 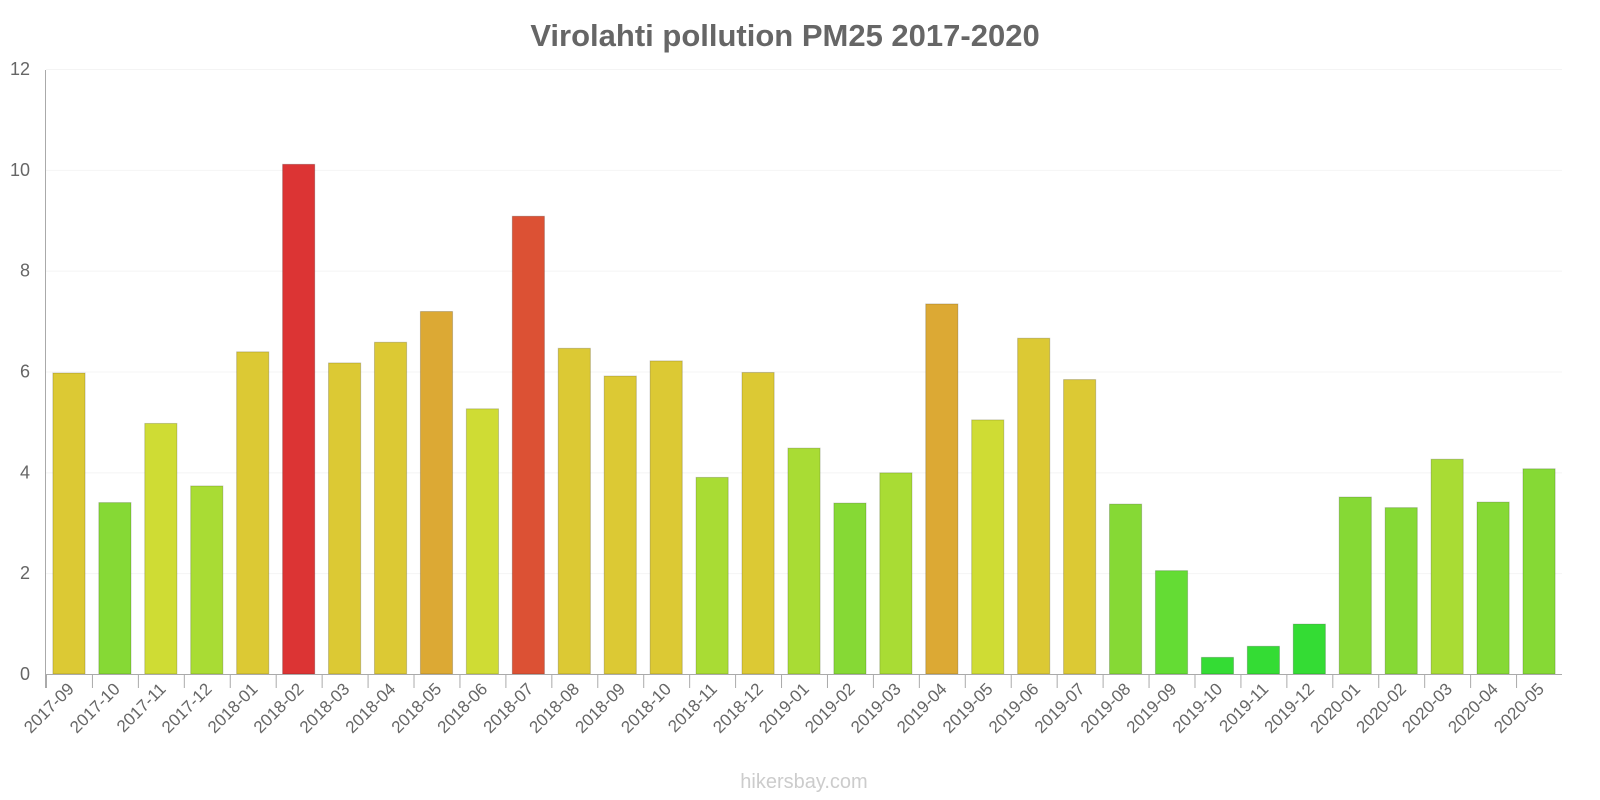 I want to click on x-tick-label: 2020-05, so click(x=1519, y=708).